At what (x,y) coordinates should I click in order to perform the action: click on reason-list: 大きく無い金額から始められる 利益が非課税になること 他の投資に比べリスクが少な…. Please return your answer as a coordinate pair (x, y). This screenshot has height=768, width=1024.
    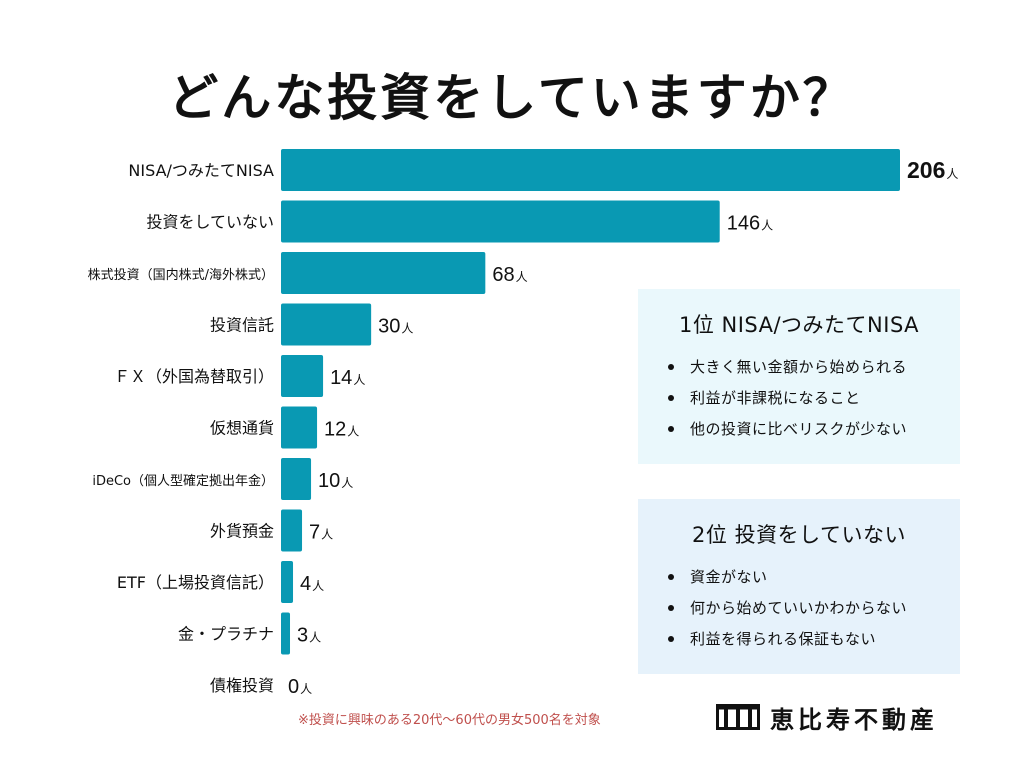
    Looking at the image, I should click on (787, 403).